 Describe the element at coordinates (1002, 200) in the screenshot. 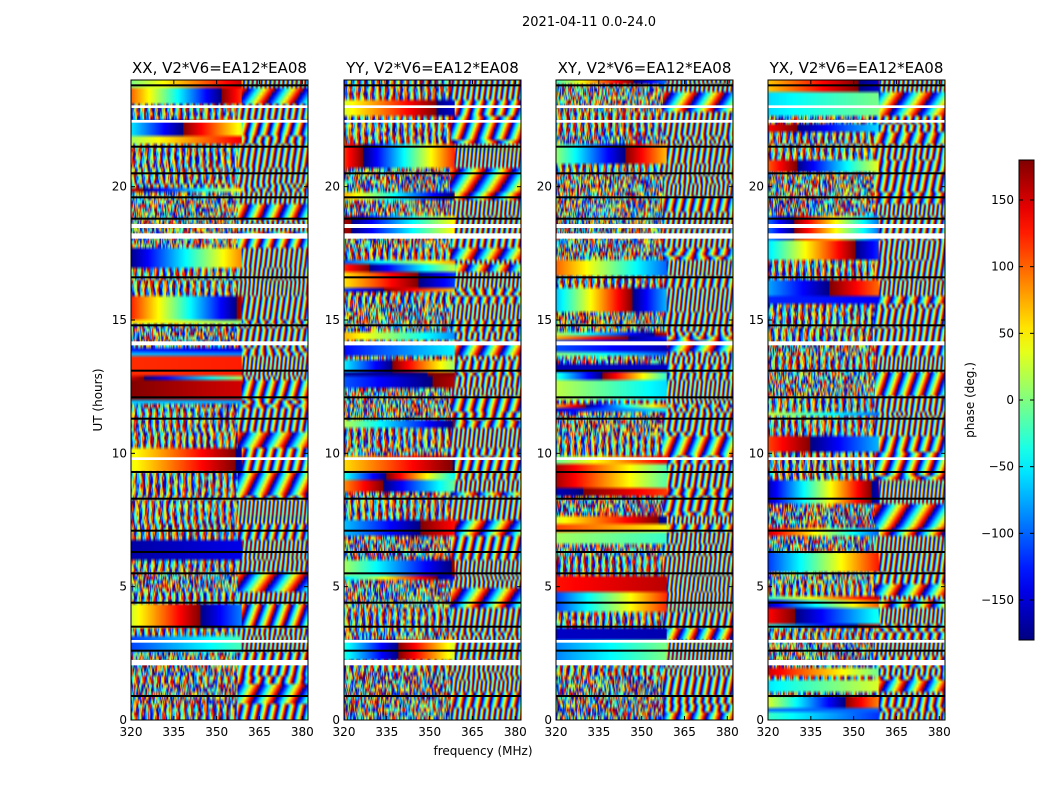

I see `colorbar-tick-label: 150` at that location.